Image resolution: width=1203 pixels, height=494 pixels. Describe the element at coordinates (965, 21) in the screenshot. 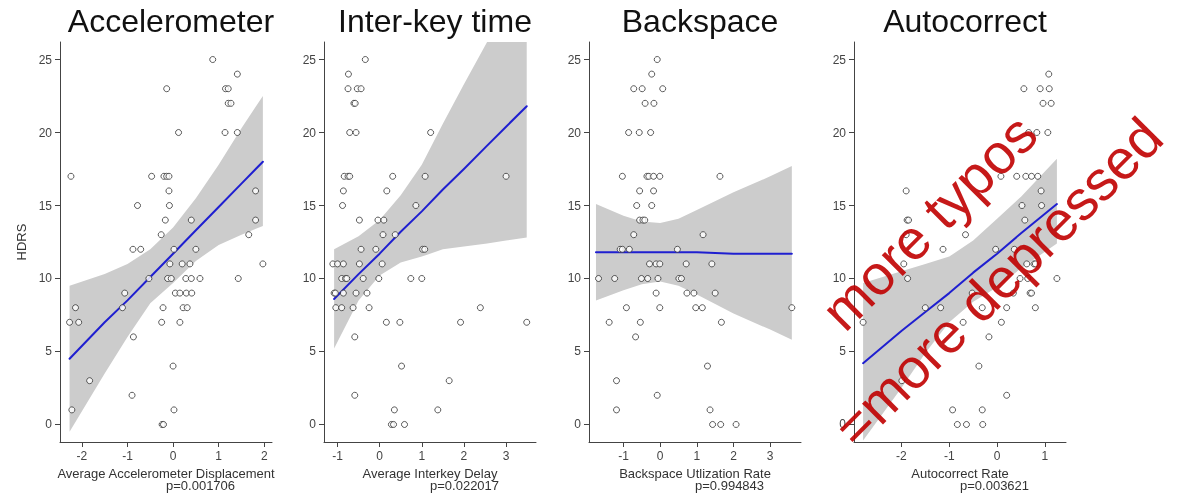

I see `chart-title: Autocorrect` at that location.